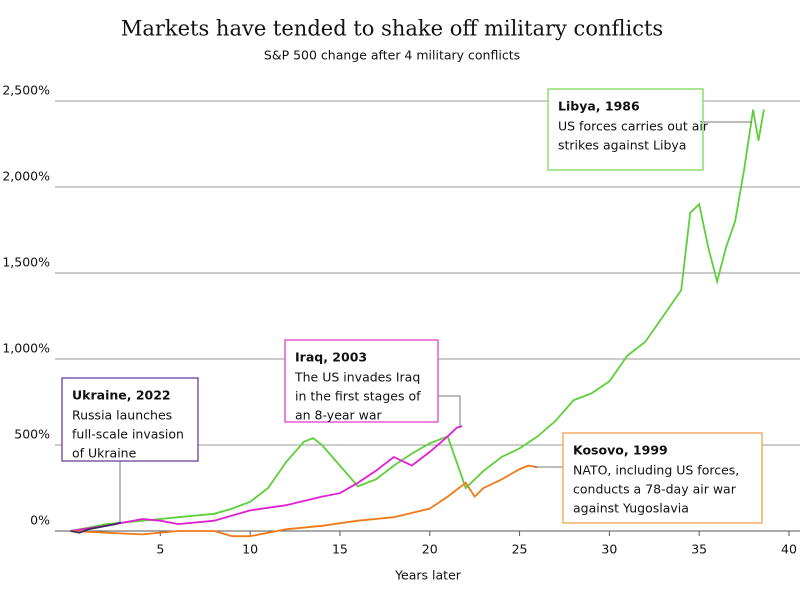 The width and height of the screenshot is (800, 598). Describe the element at coordinates (449, 411) in the screenshot. I see `annotation-leader` at that location.